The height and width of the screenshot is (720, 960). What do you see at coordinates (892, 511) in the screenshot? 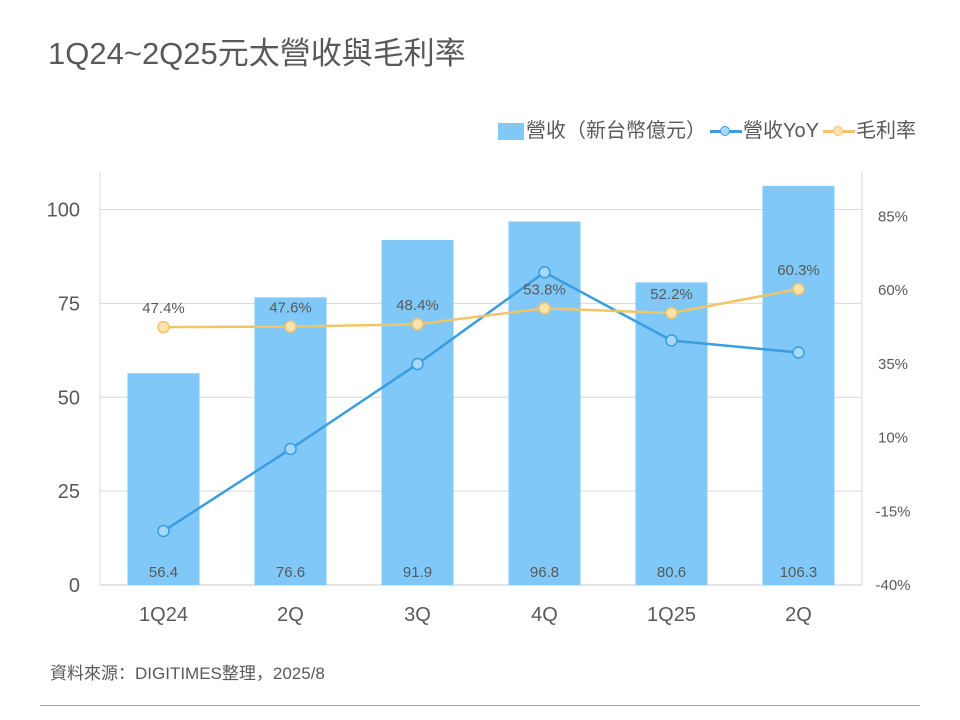
I see `right-axis-tick-label: -15%` at bounding box center [892, 511].